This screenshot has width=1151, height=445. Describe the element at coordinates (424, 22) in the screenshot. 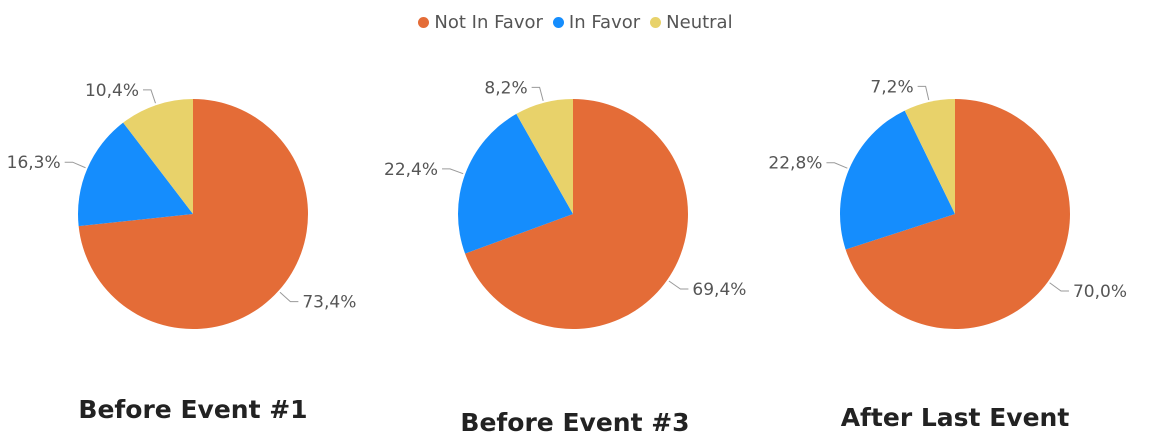

I see `legend-swatch-not-in-favor` at that location.